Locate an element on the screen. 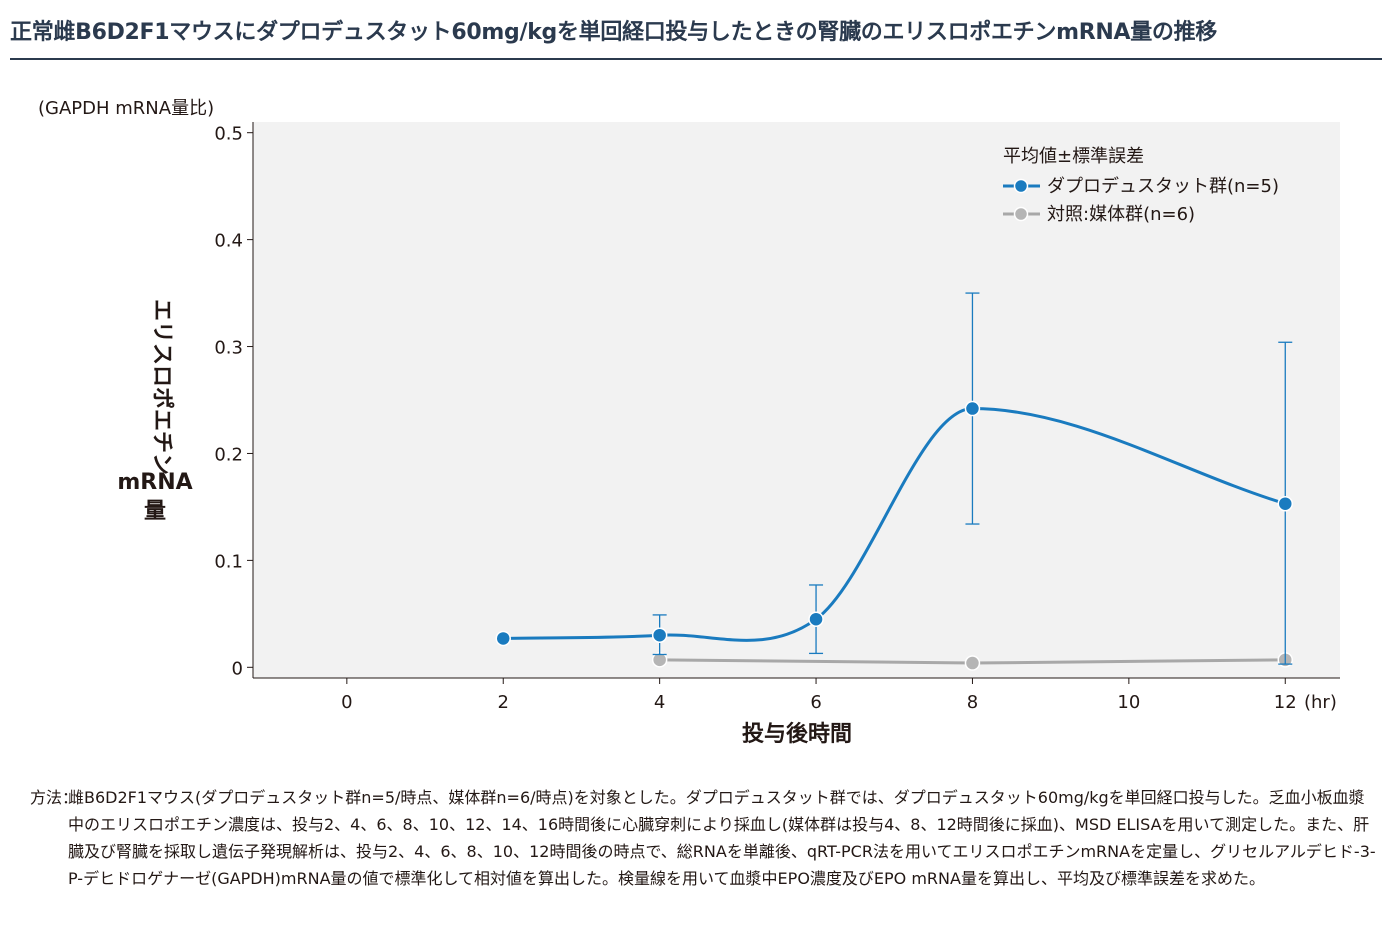 The image size is (1393, 940). x-tick-label: 6 is located at coordinates (815, 702).